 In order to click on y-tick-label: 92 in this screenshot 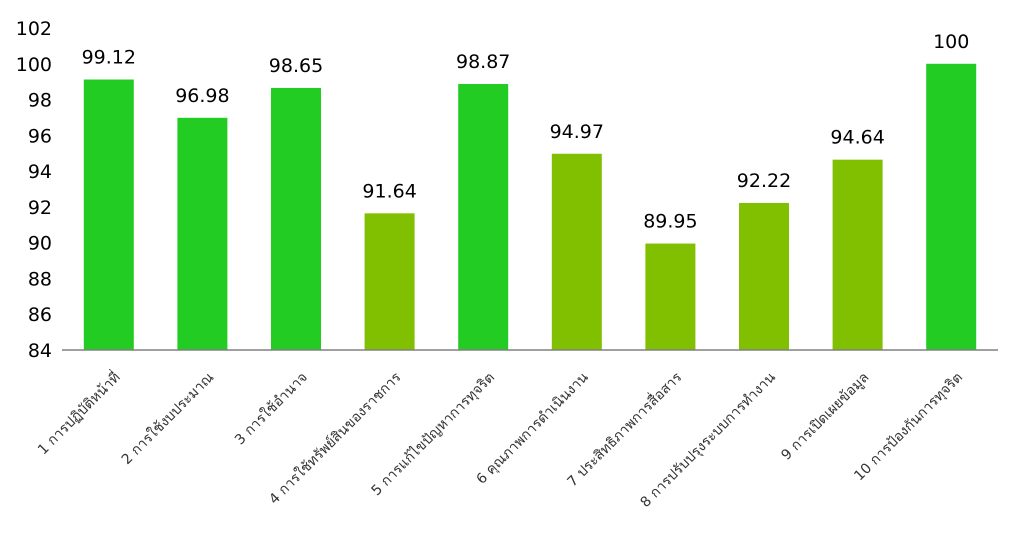, I will do `click(40, 208)`.